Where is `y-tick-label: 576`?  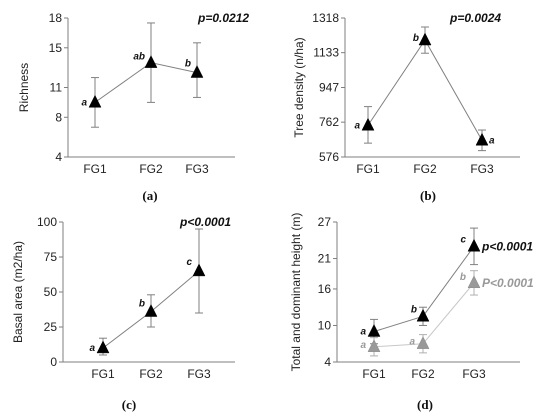 y-tick-label: 576 is located at coordinates (329, 157).